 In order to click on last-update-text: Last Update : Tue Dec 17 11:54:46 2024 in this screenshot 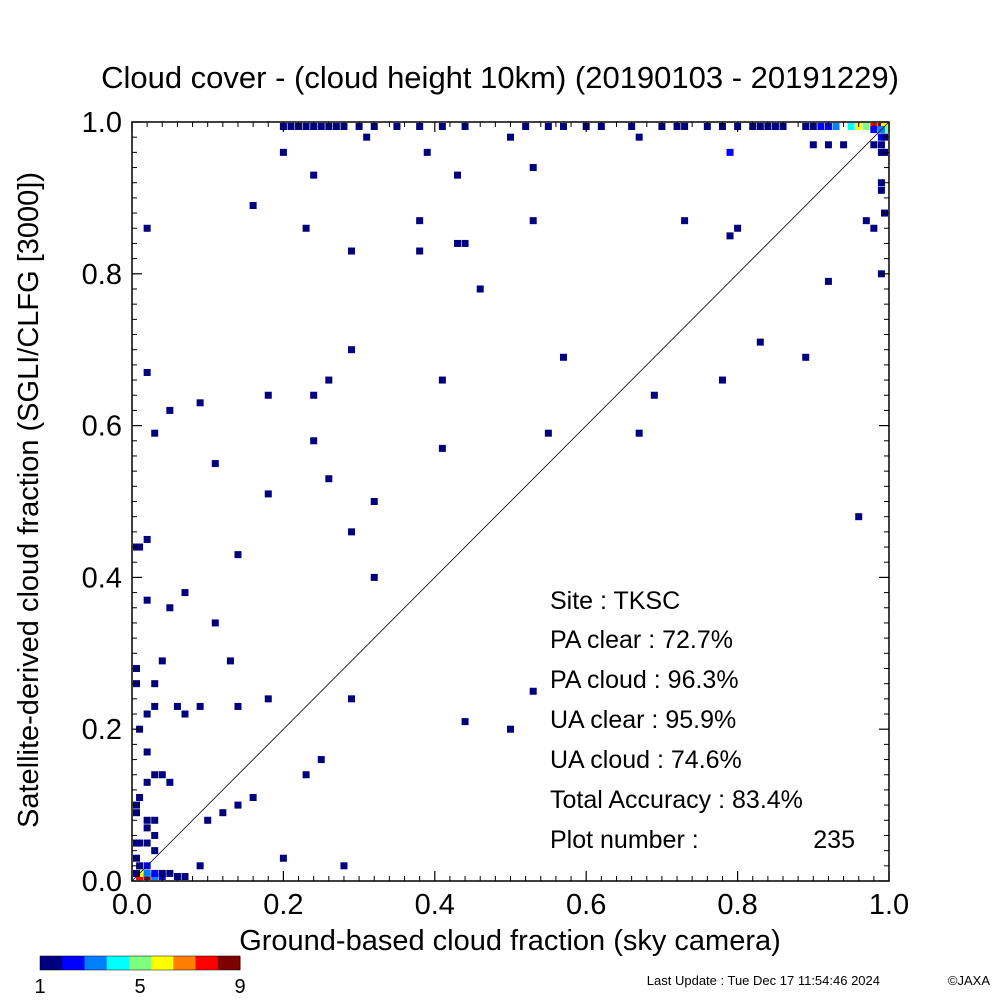, I will do `click(763, 980)`.